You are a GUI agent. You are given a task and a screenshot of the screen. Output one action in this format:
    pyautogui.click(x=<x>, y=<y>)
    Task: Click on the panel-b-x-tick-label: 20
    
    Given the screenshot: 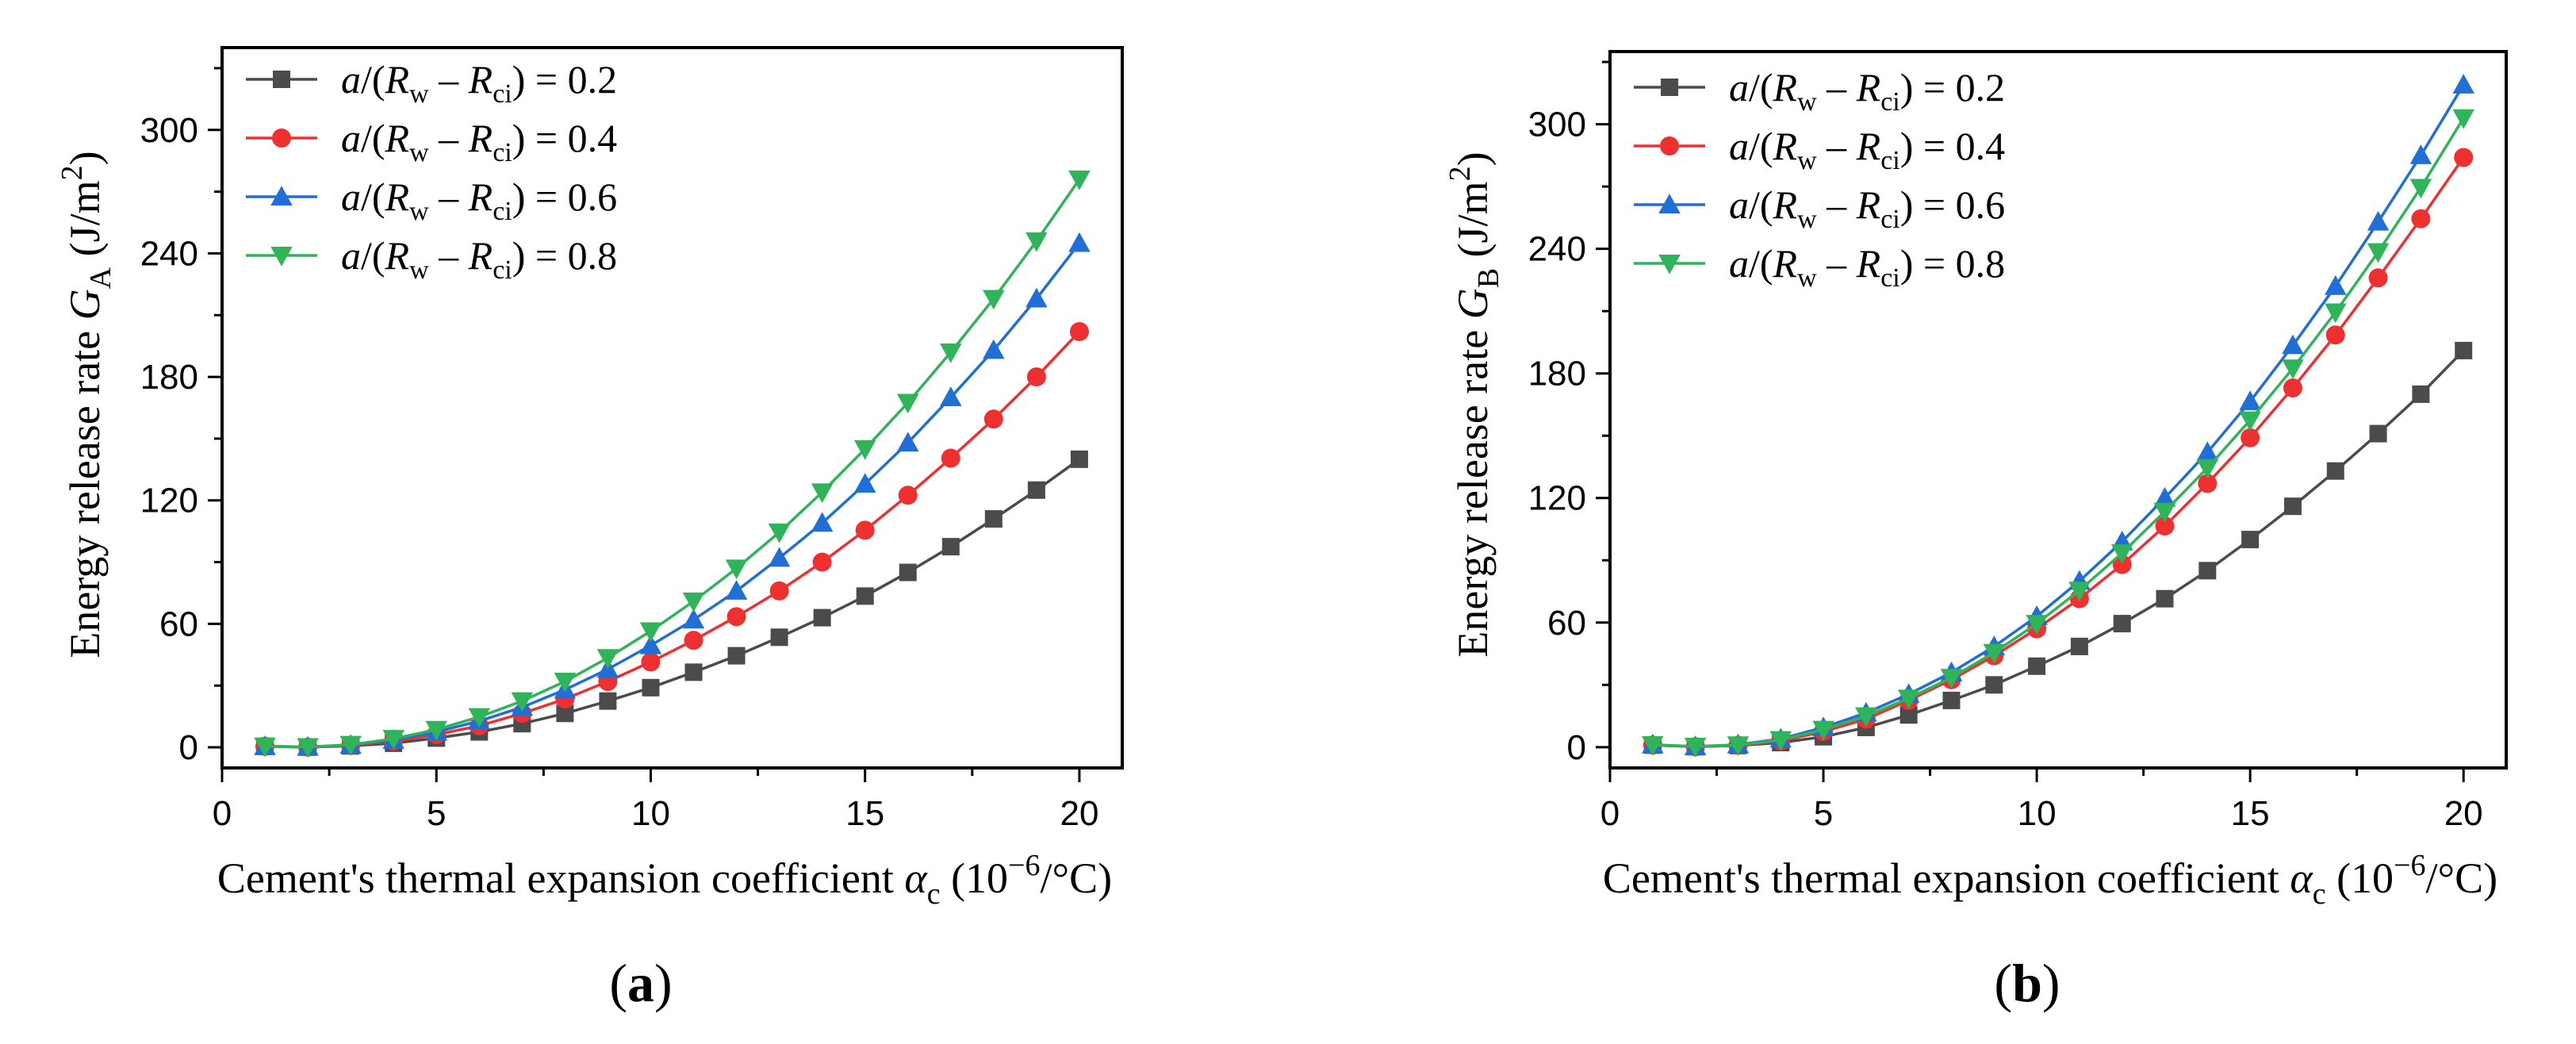 What is the action you would take?
    pyautogui.click(x=2463, y=813)
    